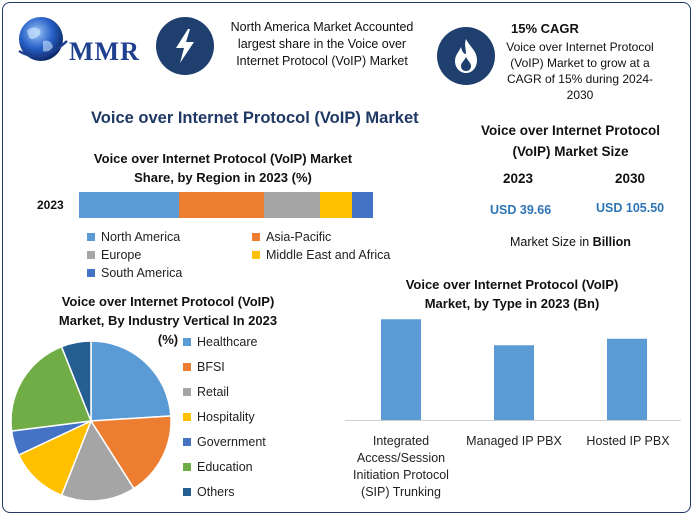 This screenshot has height=515, width=693. What do you see at coordinates (185, 46) in the screenshot?
I see `lightning-bolt-icon` at bounding box center [185, 46].